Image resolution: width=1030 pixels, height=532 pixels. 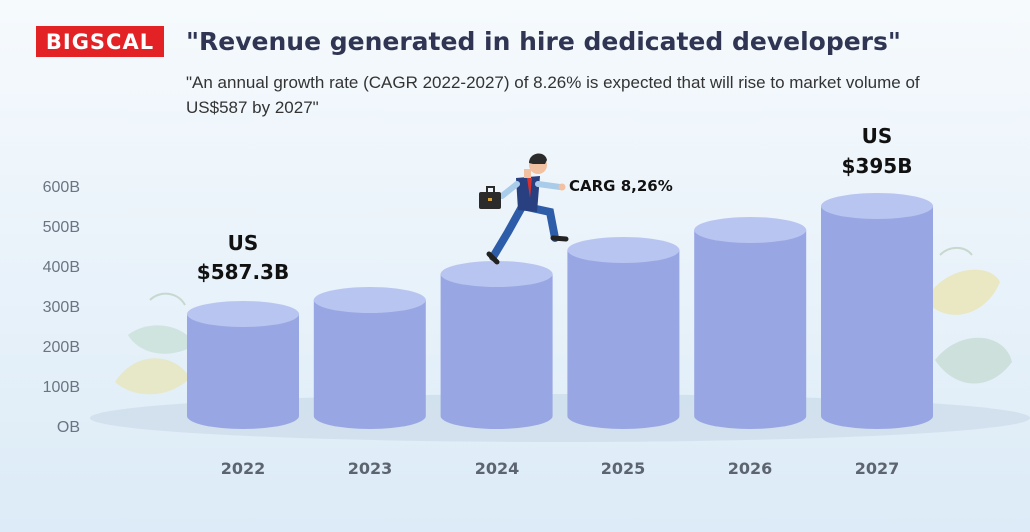 I want to click on y-tick-label: 100B, so click(x=61, y=387).